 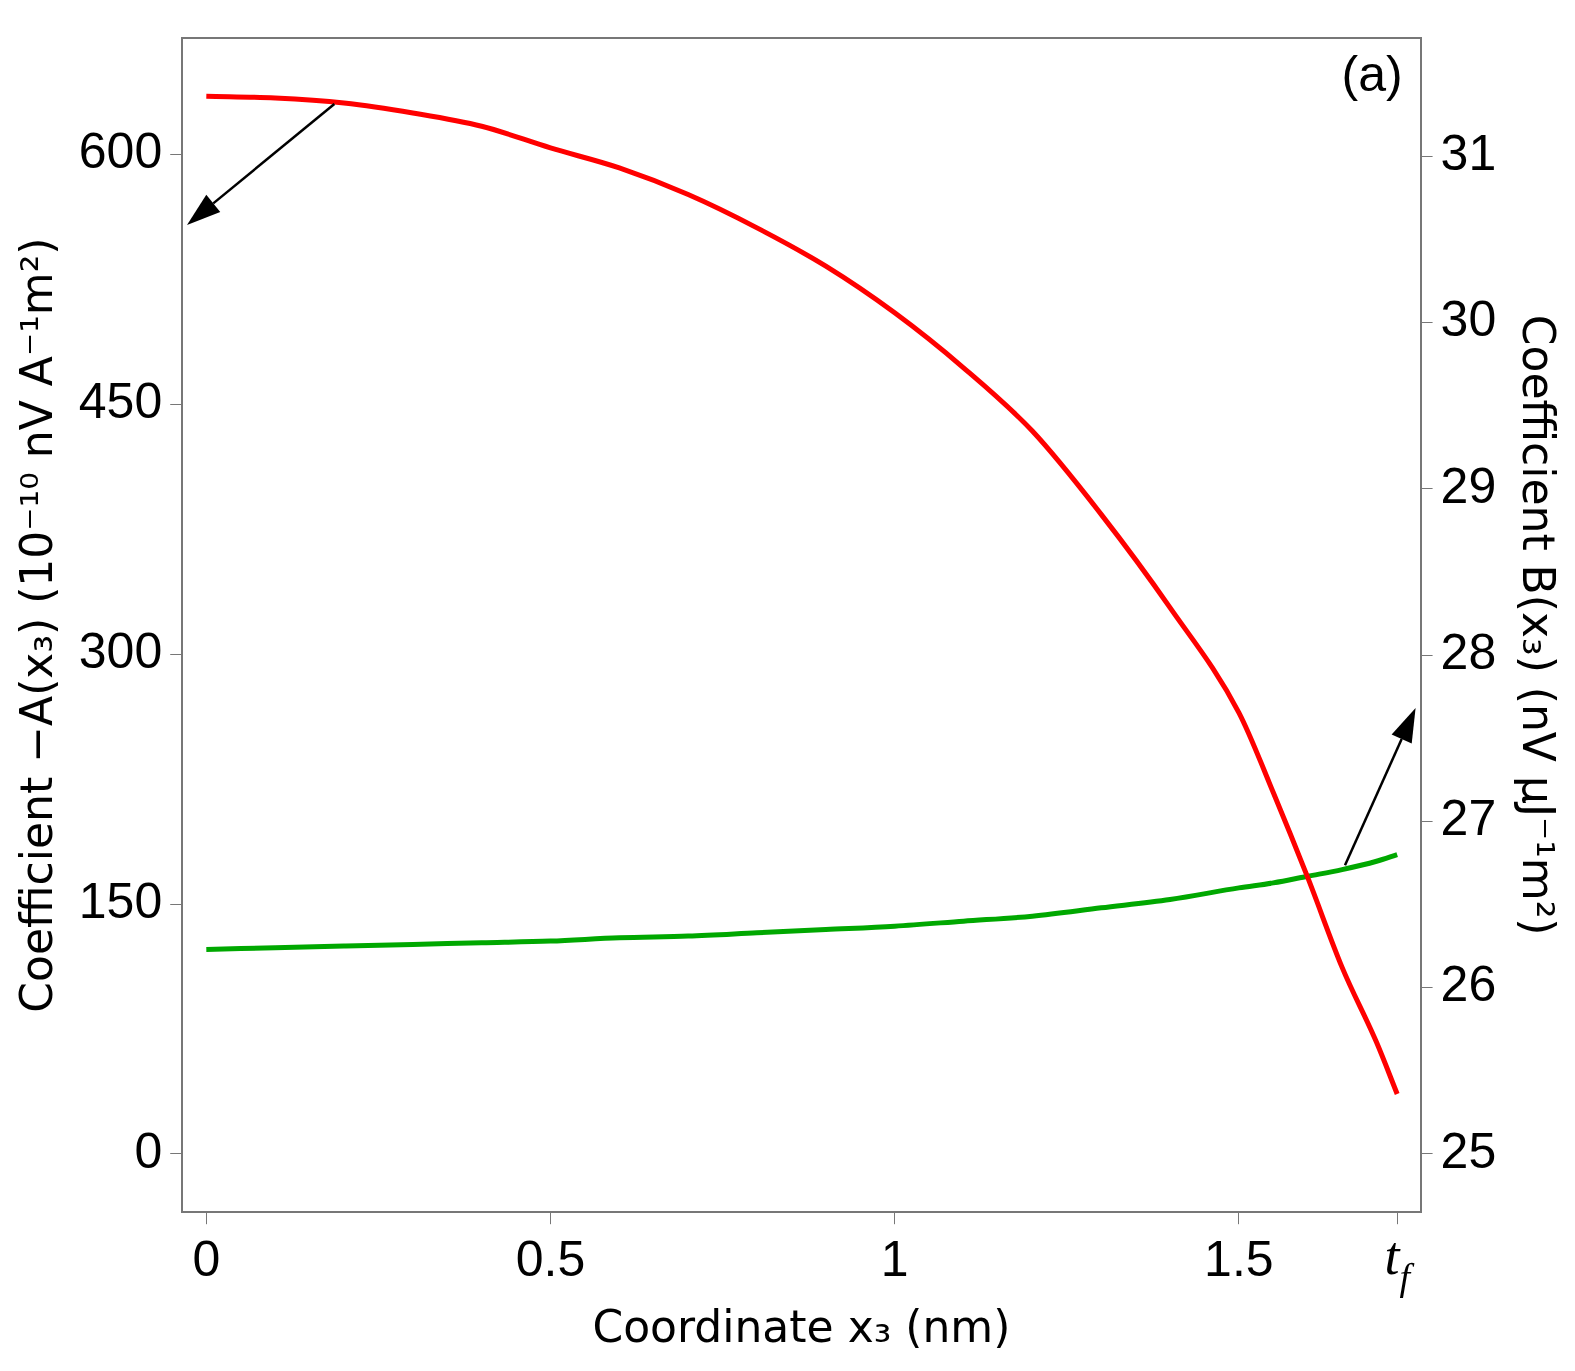 I want to click on y2-tick-label: 29, so click(x=1468, y=485).